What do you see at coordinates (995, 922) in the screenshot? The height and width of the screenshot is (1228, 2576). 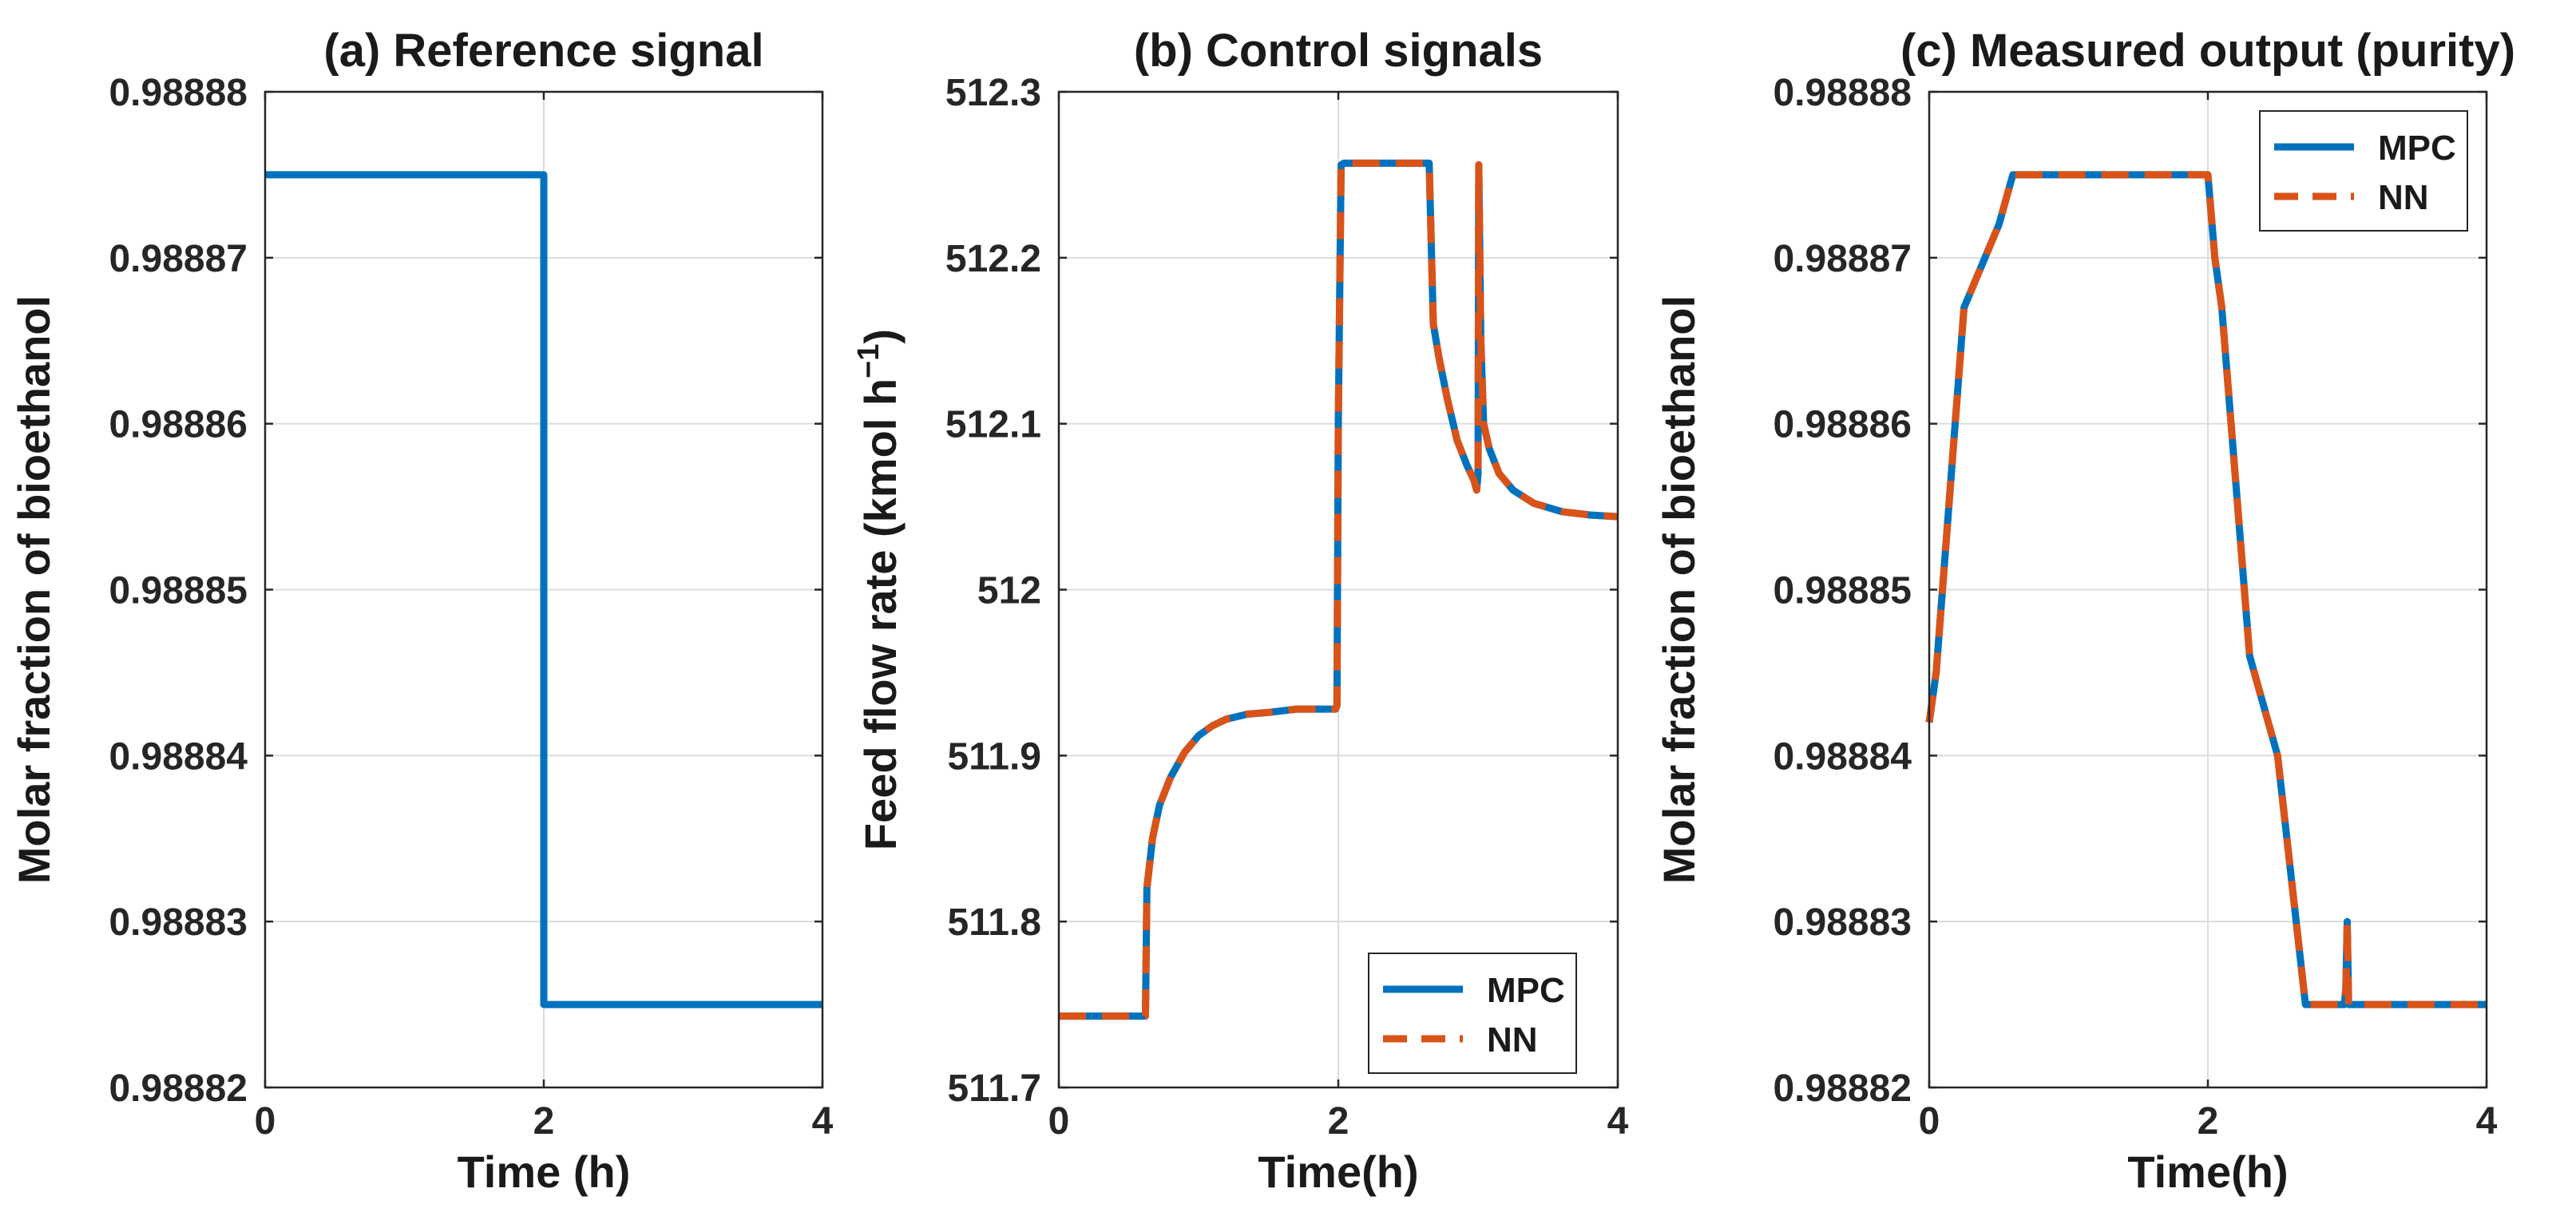 I see `y-tick-label: 511.8` at bounding box center [995, 922].